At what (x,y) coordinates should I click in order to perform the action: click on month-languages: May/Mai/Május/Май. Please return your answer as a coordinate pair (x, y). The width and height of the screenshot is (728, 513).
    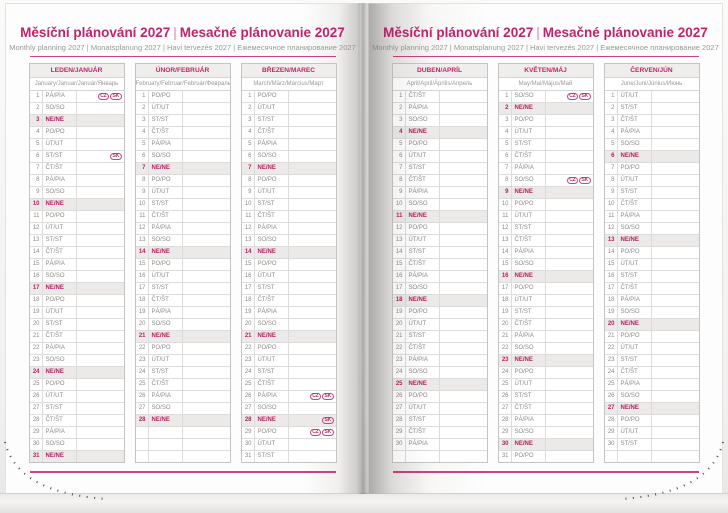
    Looking at the image, I should click on (545, 84).